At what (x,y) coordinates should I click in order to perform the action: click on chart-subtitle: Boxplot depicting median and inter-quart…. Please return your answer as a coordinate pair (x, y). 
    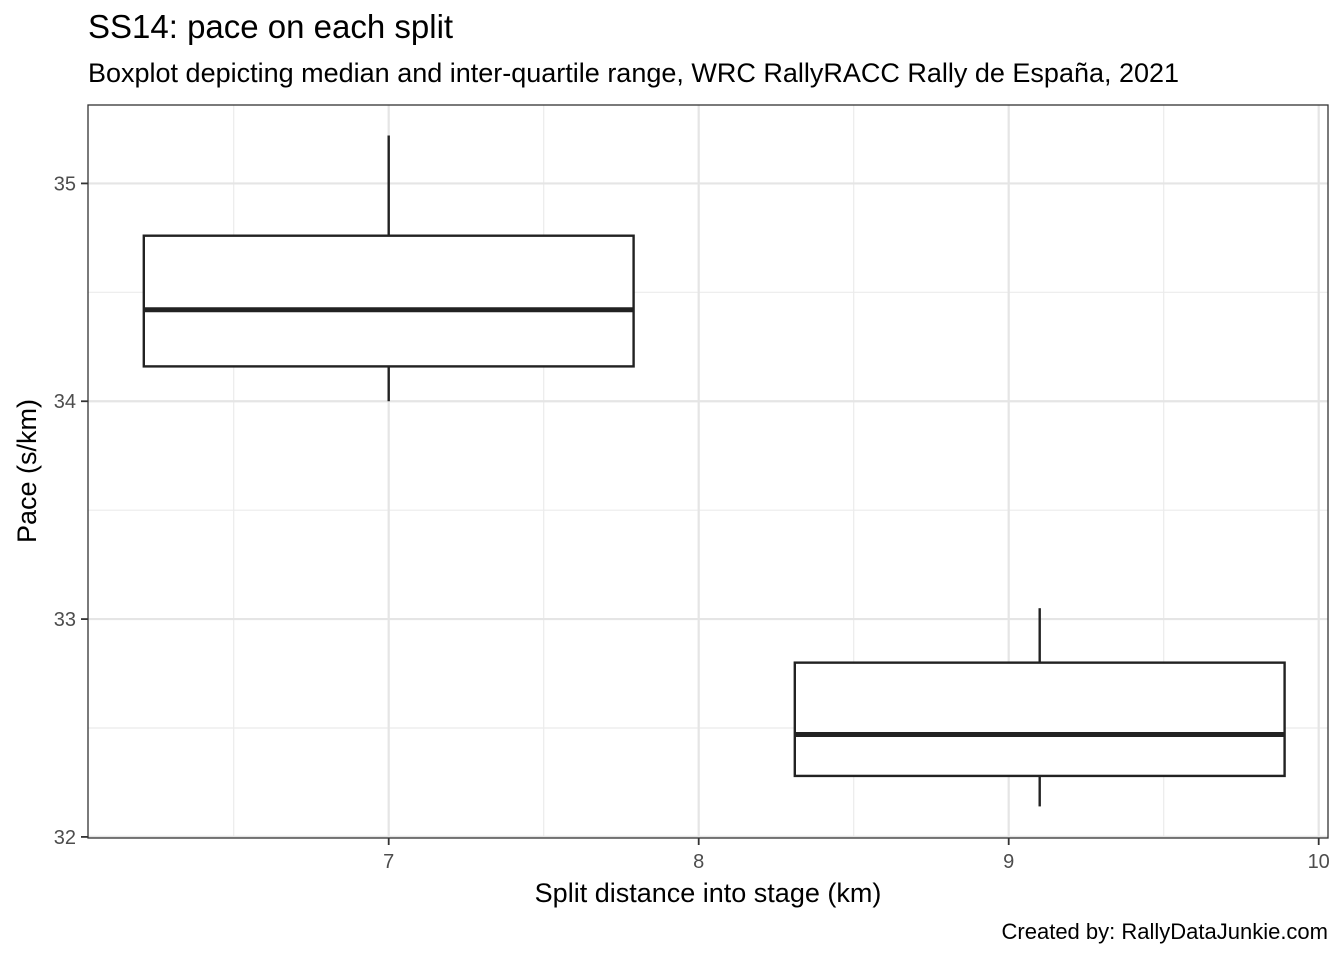
    Looking at the image, I should click on (634, 73).